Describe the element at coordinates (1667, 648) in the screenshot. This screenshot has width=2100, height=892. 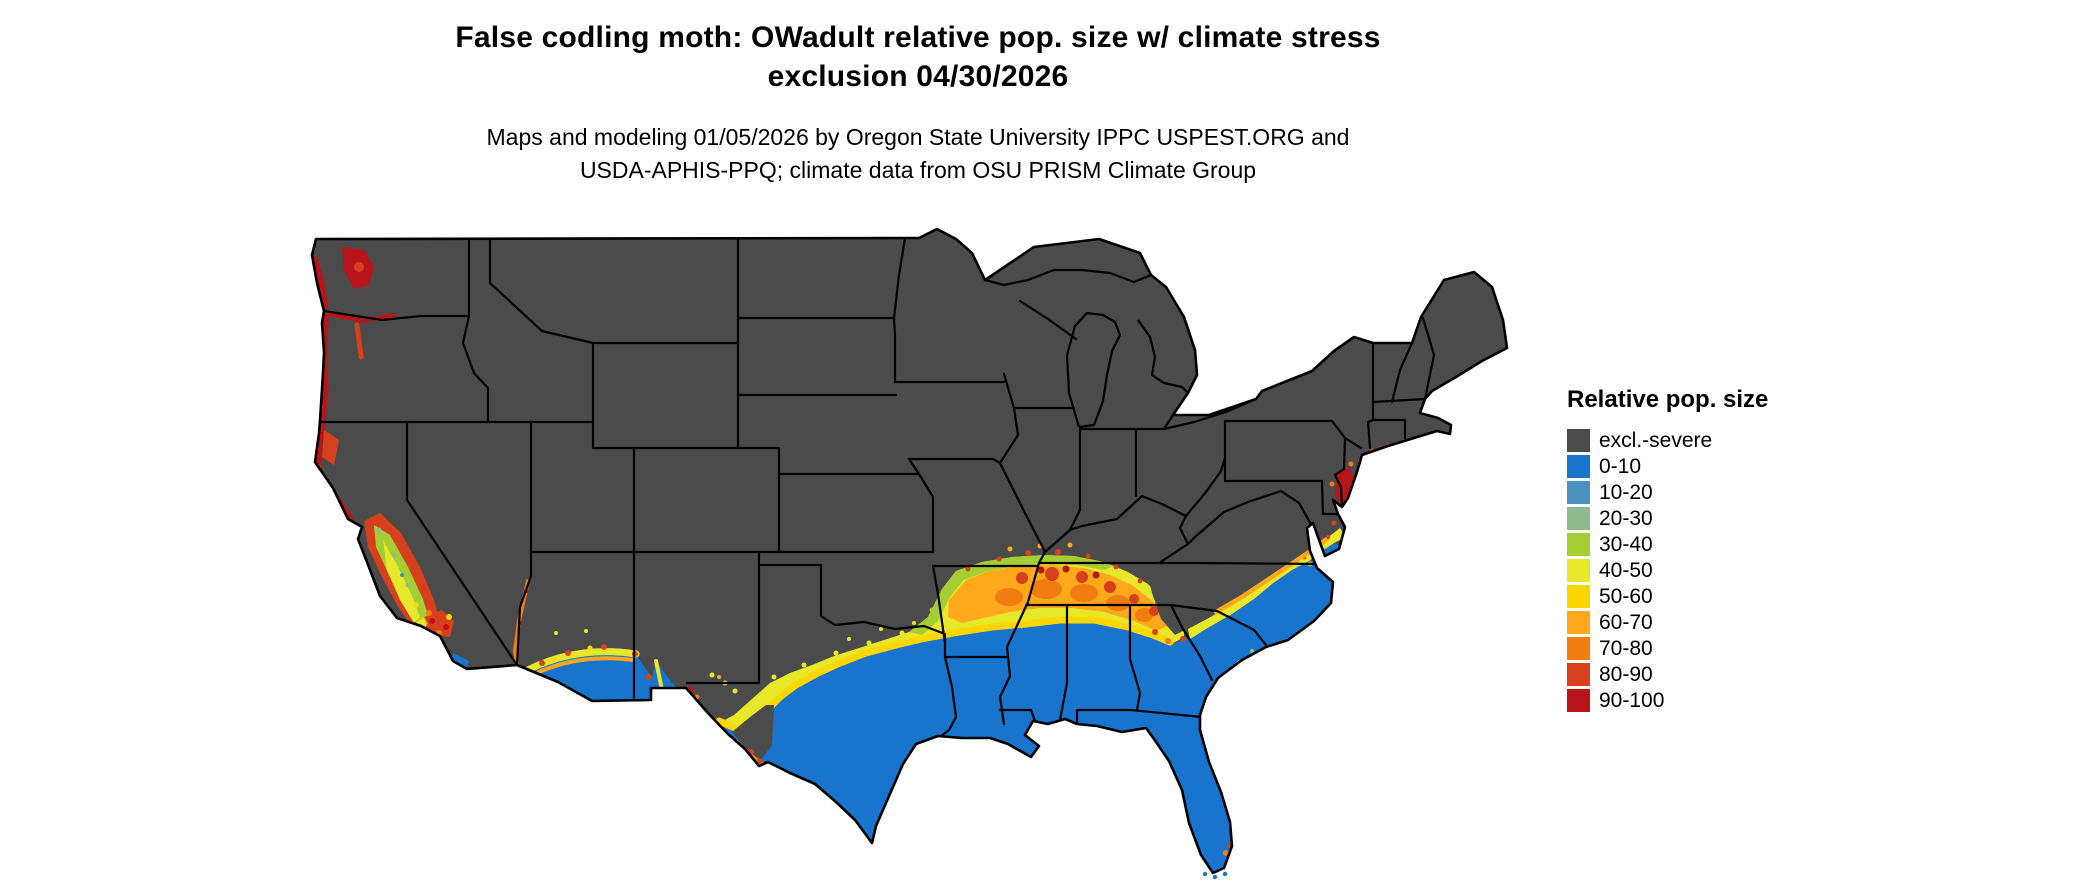
I see `legend-row: 70-80` at that location.